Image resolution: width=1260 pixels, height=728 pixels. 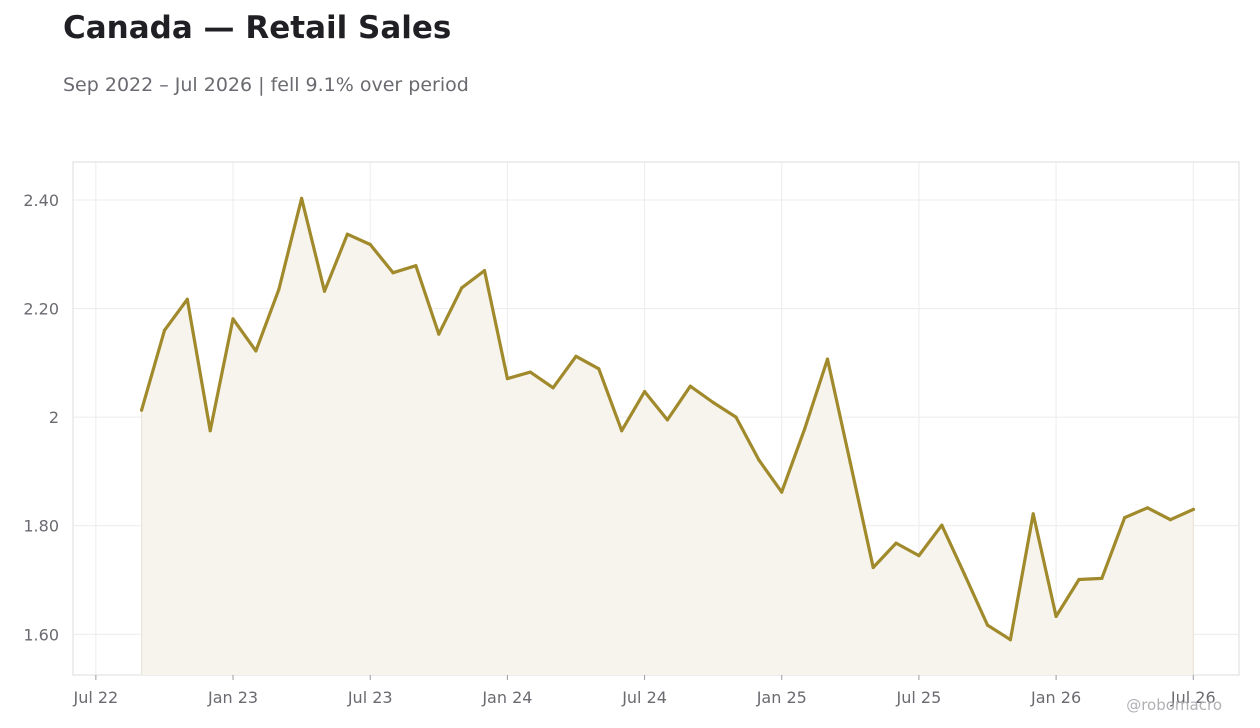 I want to click on x-tick-label: Jan 25, so click(x=781, y=697).